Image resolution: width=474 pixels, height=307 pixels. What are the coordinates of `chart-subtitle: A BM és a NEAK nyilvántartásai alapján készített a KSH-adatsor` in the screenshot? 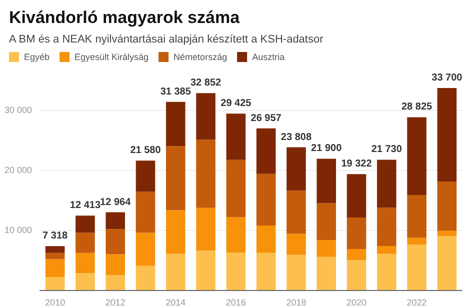 It's located at (166, 40).